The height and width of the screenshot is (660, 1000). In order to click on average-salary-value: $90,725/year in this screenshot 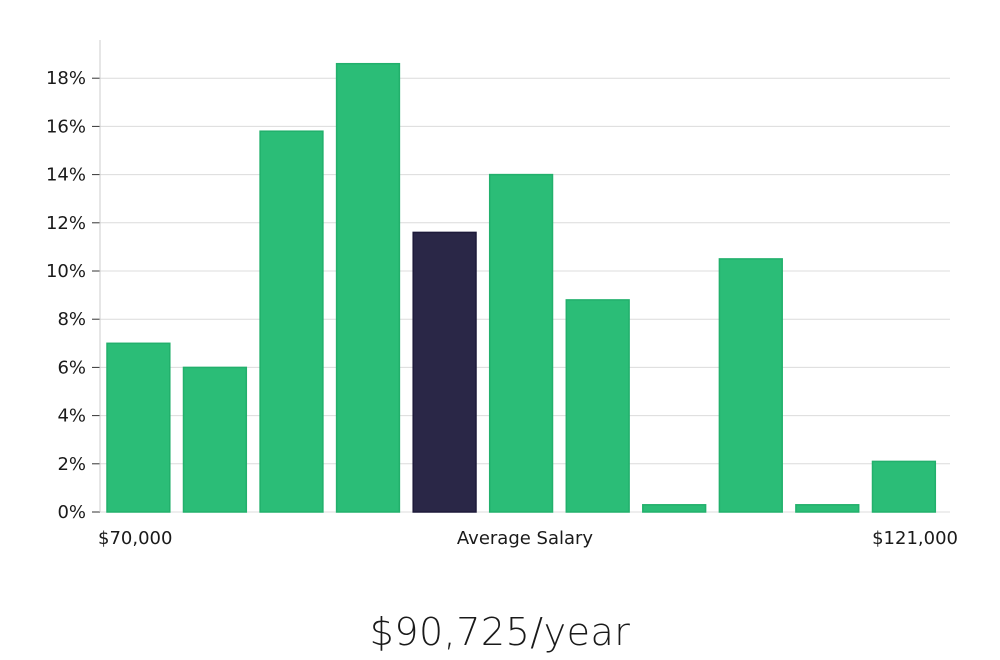, I will do `click(500, 632)`.